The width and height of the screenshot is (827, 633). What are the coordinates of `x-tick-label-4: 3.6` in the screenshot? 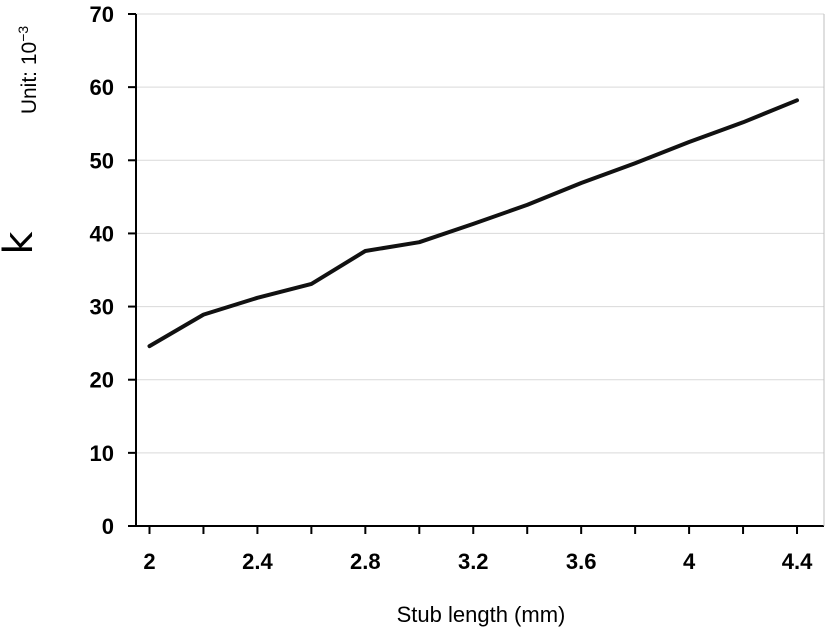 It's located at (581, 561).